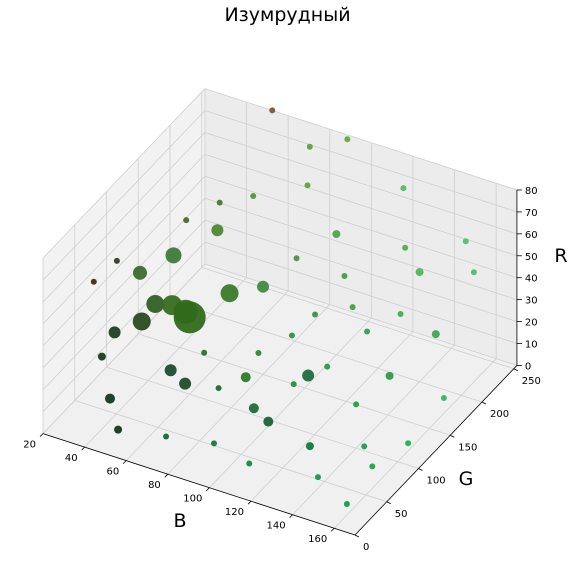 Image resolution: width=575 pixels, height=579 pixels. Describe the element at coordinates (531, 235) in the screenshot. I see `z-tick-label: 60` at that location.